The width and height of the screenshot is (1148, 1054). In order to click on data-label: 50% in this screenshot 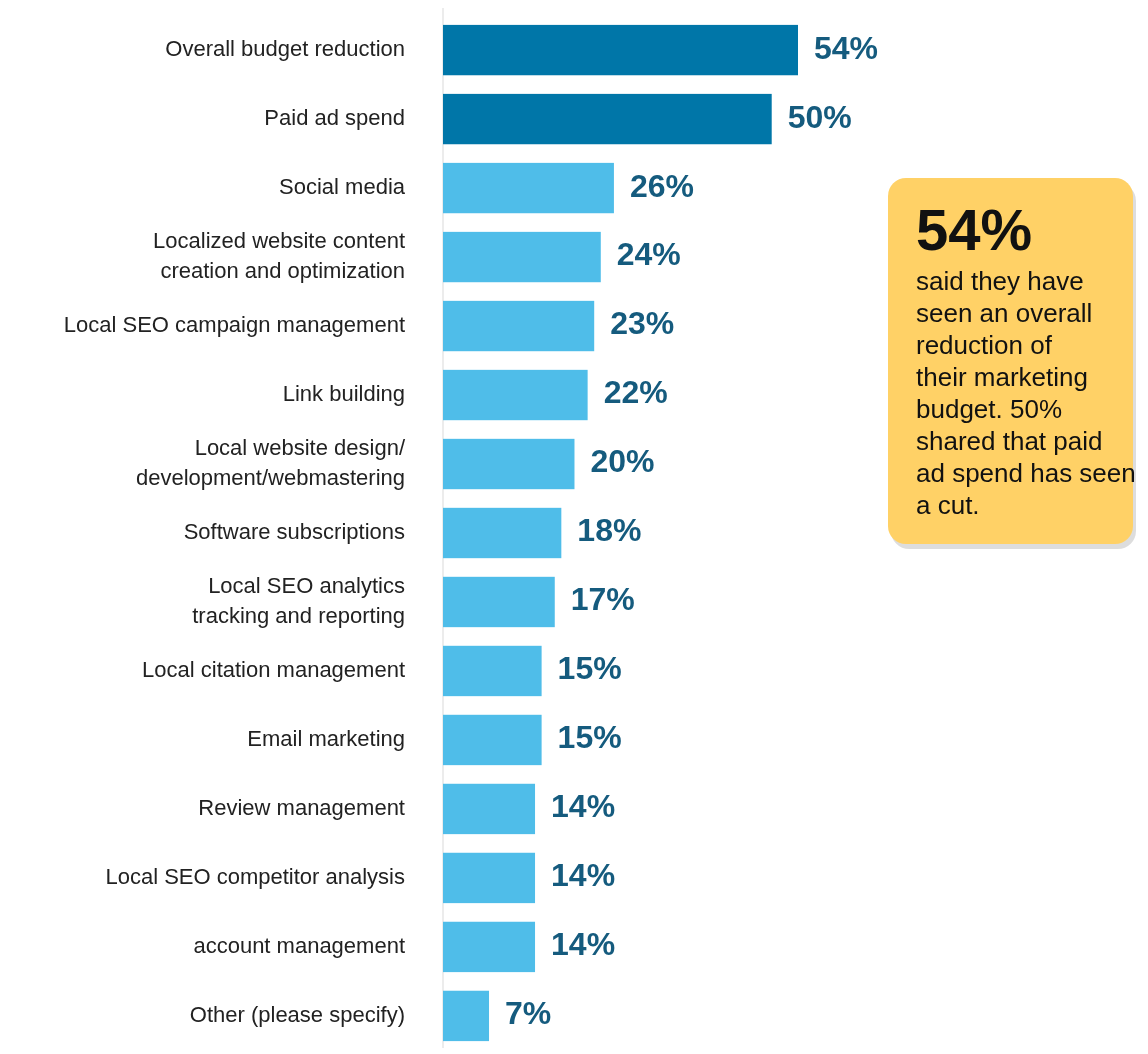, I will do `click(819, 116)`.